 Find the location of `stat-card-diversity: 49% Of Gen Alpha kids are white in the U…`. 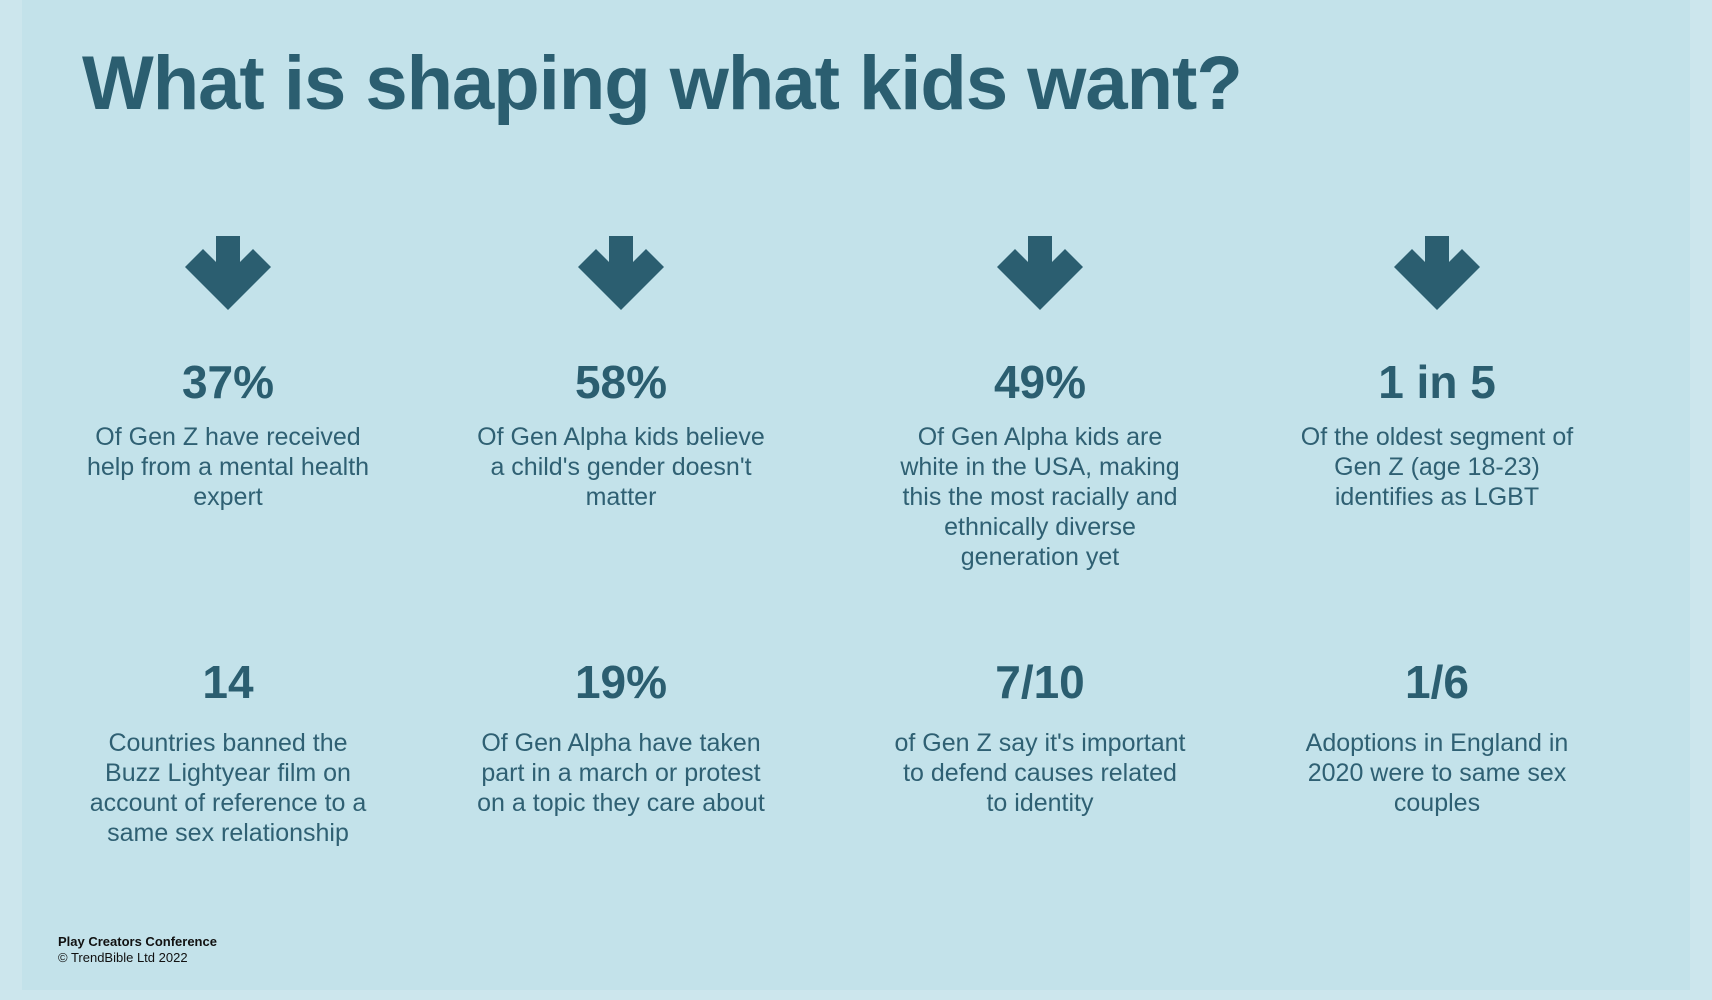

stat-card-diversity: 49% Of Gen Alpha kids are white in the U… is located at coordinates (1040, 404).